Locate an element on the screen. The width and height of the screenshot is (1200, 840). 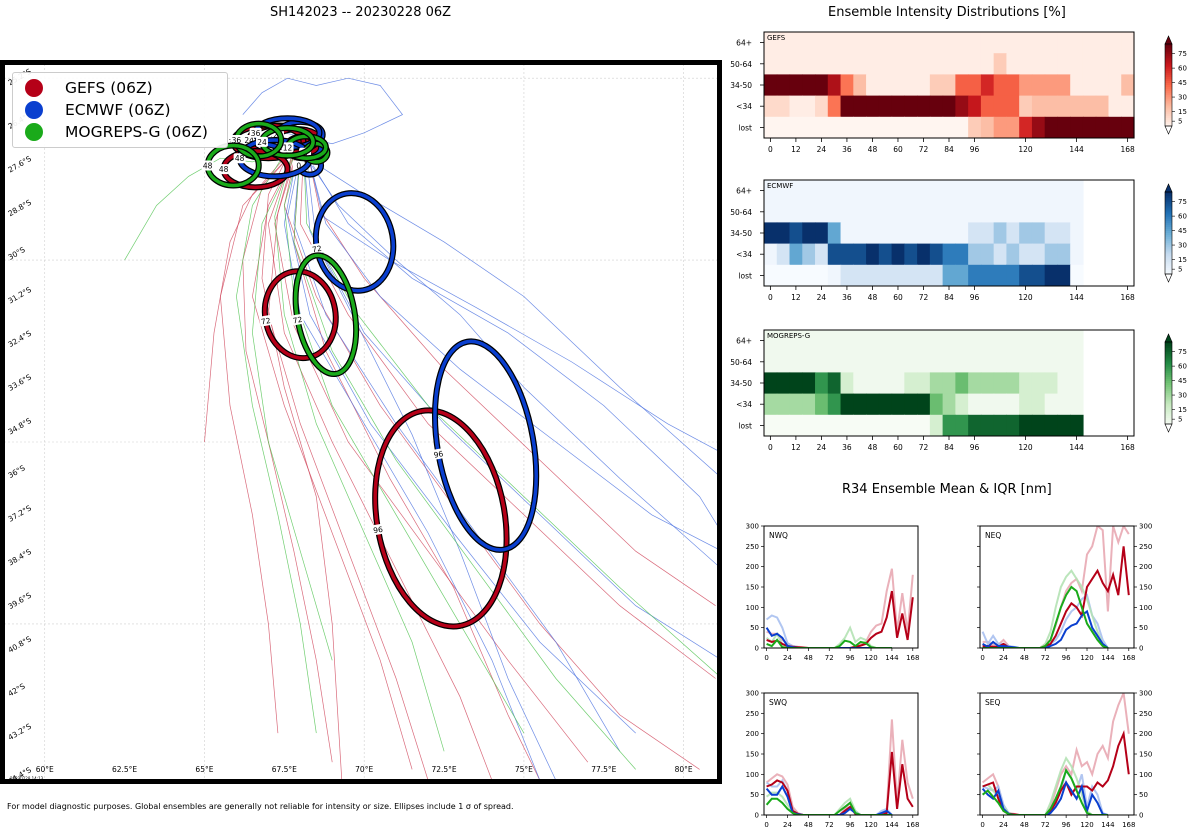
lat-tick-label: 31.2°S is located at coordinates (20, 295).